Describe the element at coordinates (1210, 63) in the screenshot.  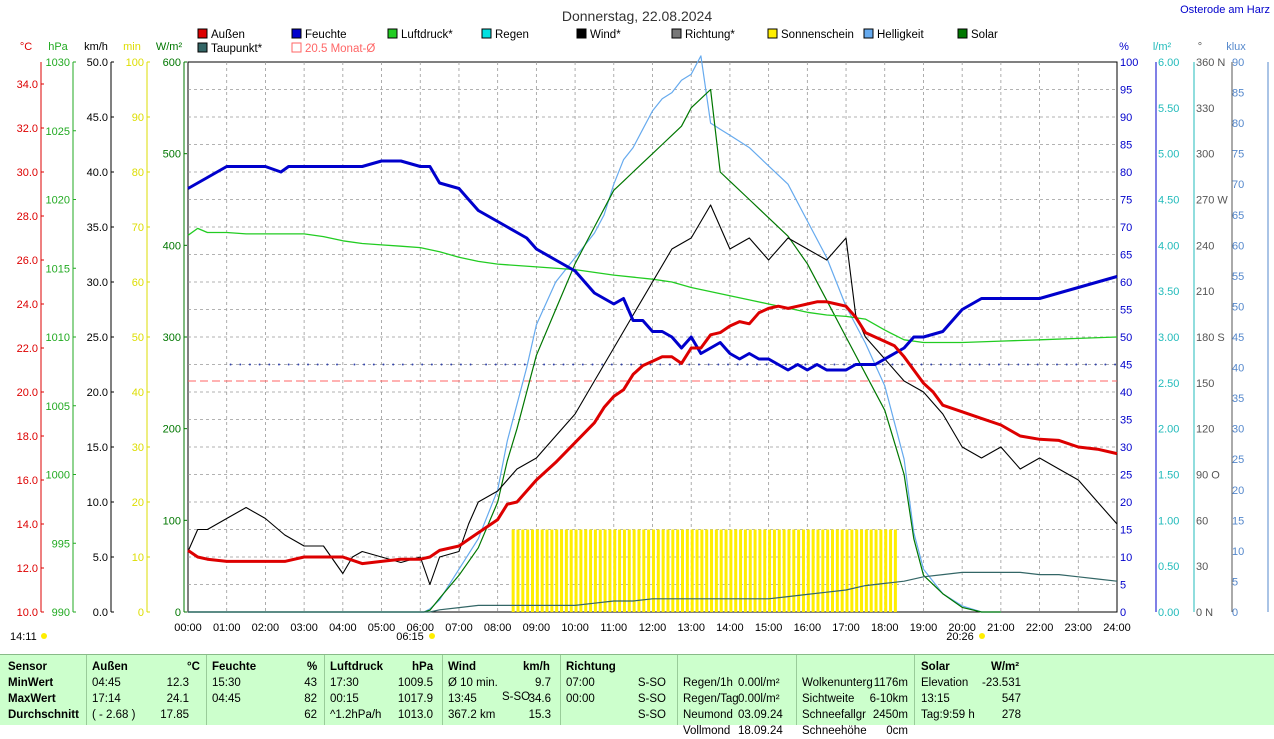
I see `axis-tick-direction: 360 N` at that location.